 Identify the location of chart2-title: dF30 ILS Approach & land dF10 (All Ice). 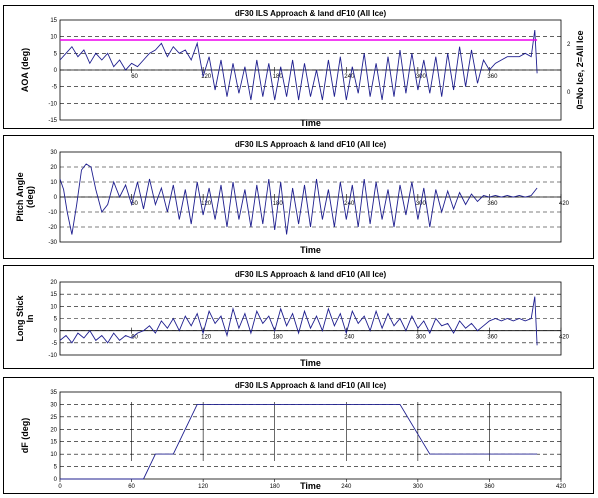
(311, 144).